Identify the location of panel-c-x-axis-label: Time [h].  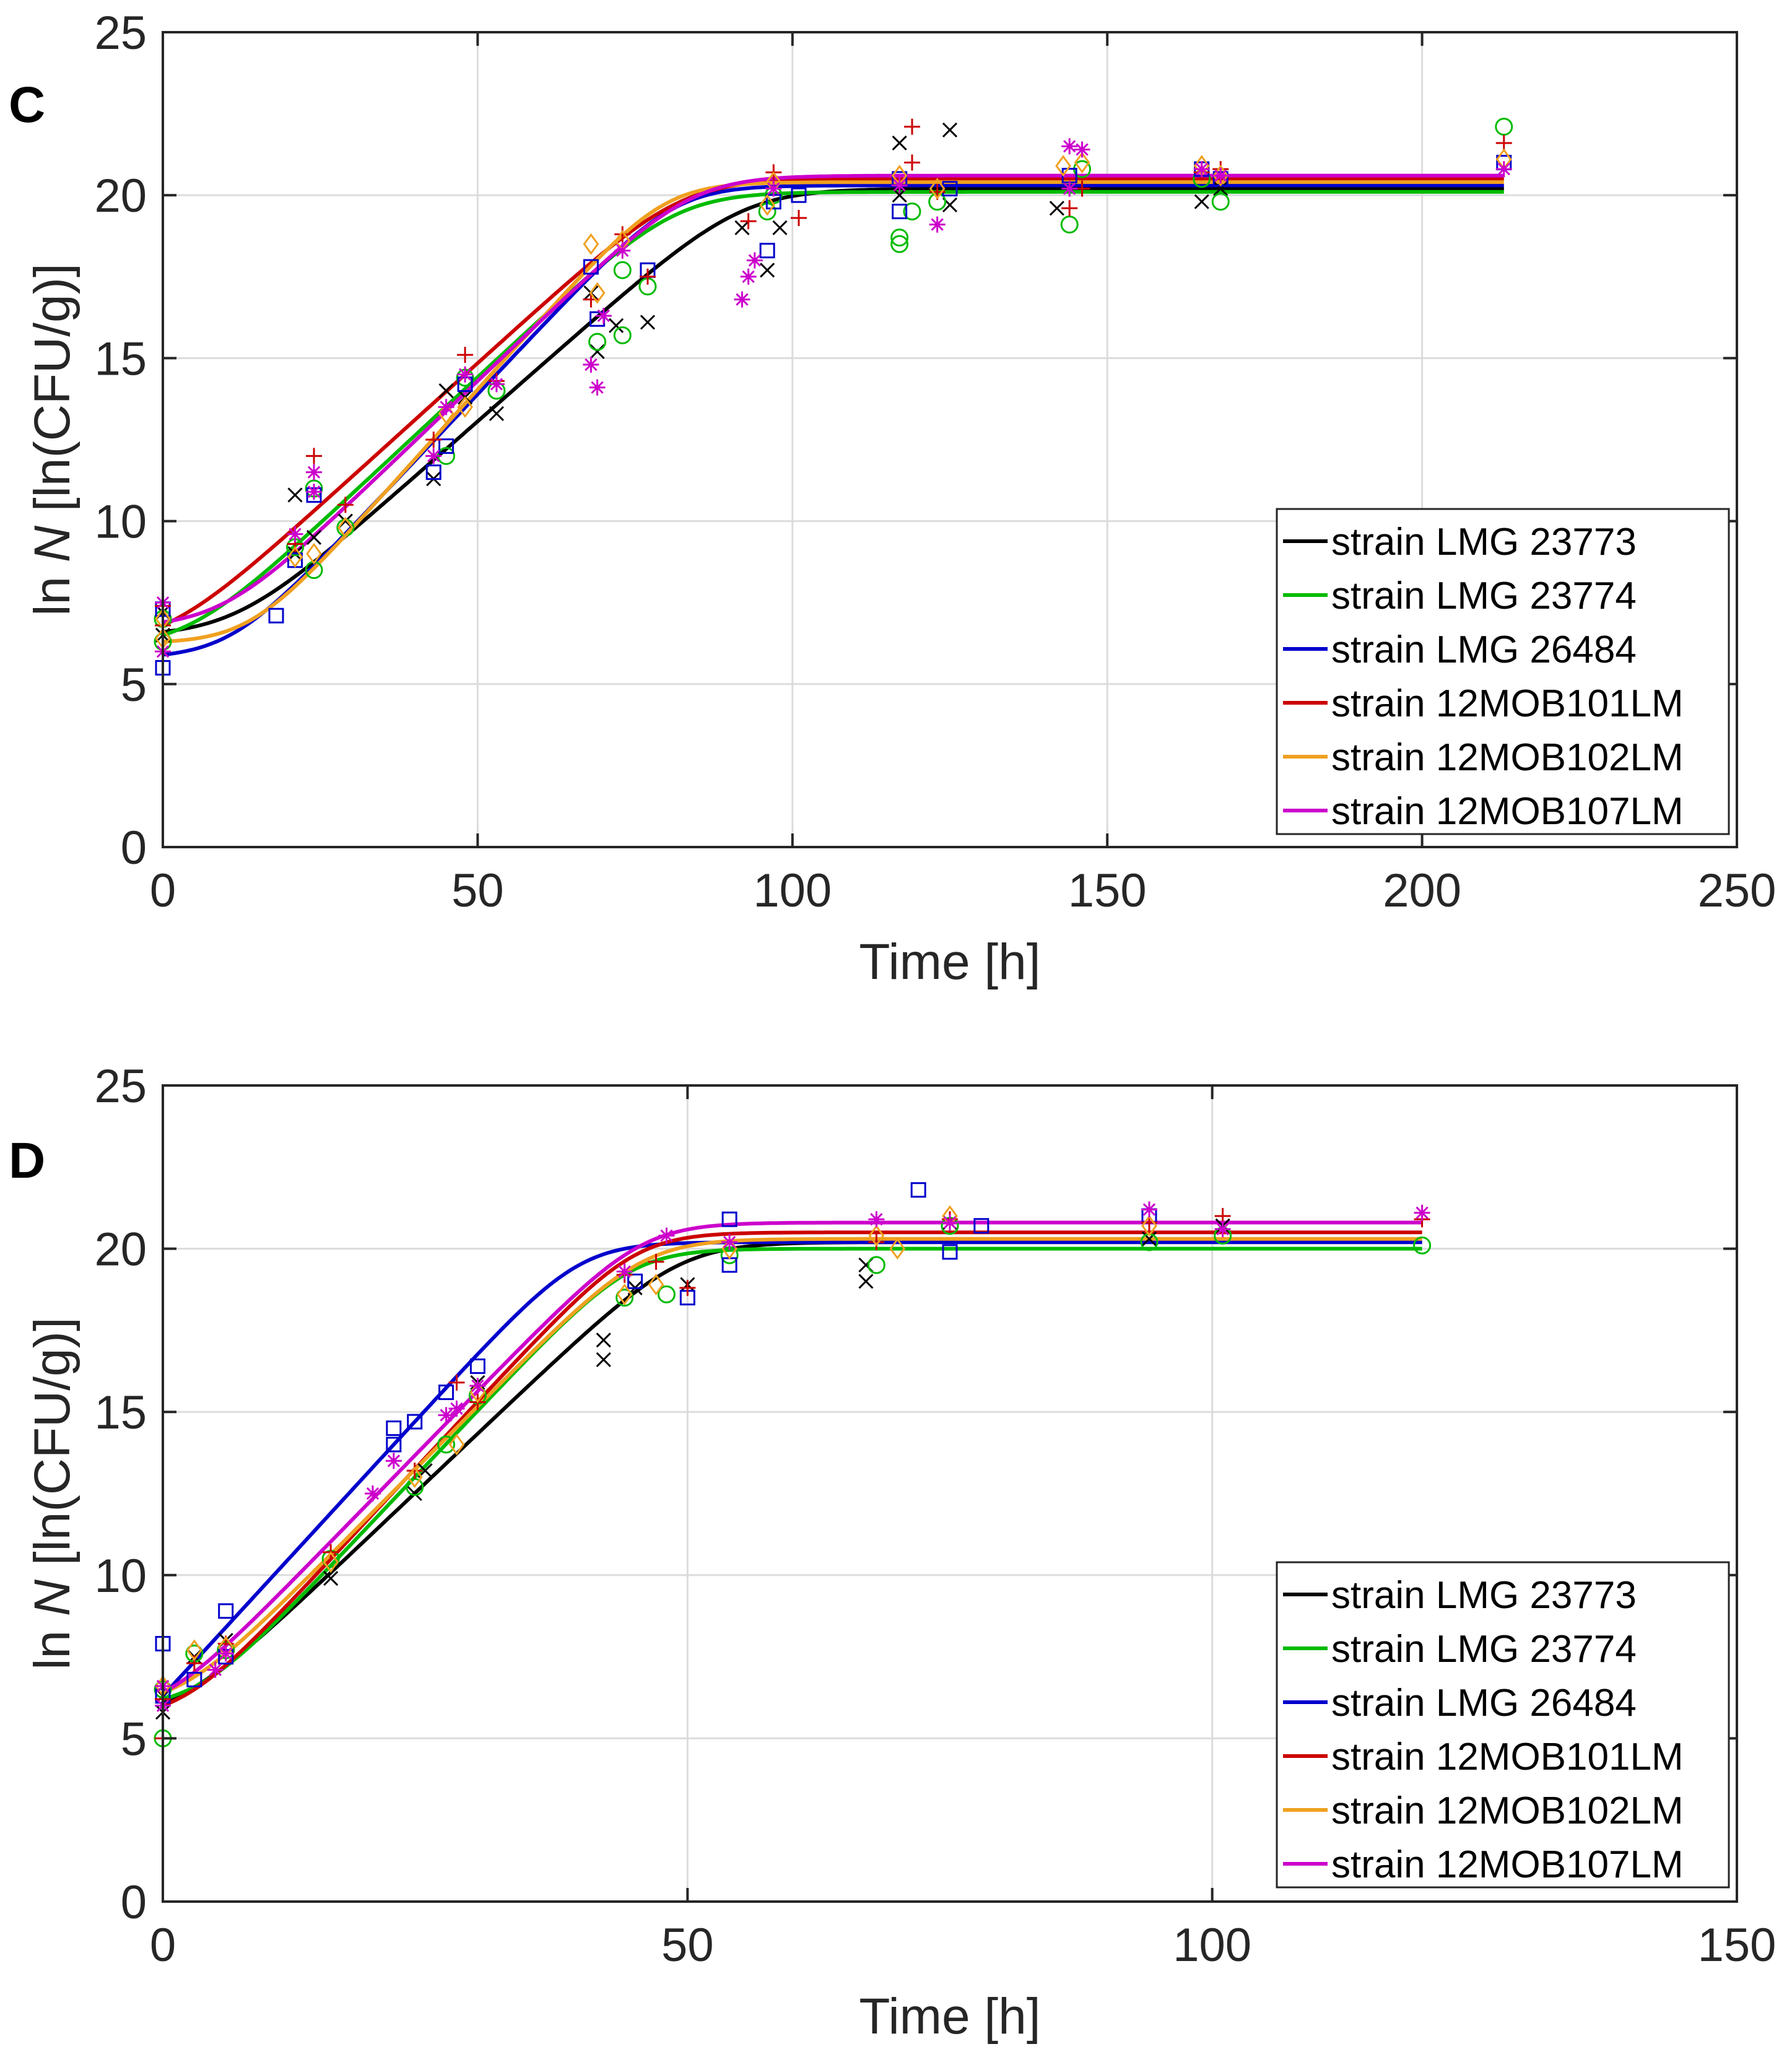
(950, 962).